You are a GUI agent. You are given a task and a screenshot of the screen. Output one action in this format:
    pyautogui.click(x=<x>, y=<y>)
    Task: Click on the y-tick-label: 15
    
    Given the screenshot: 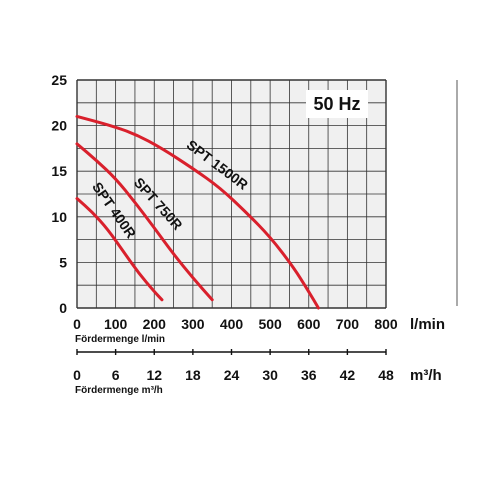 What is the action you would take?
    pyautogui.click(x=59, y=171)
    